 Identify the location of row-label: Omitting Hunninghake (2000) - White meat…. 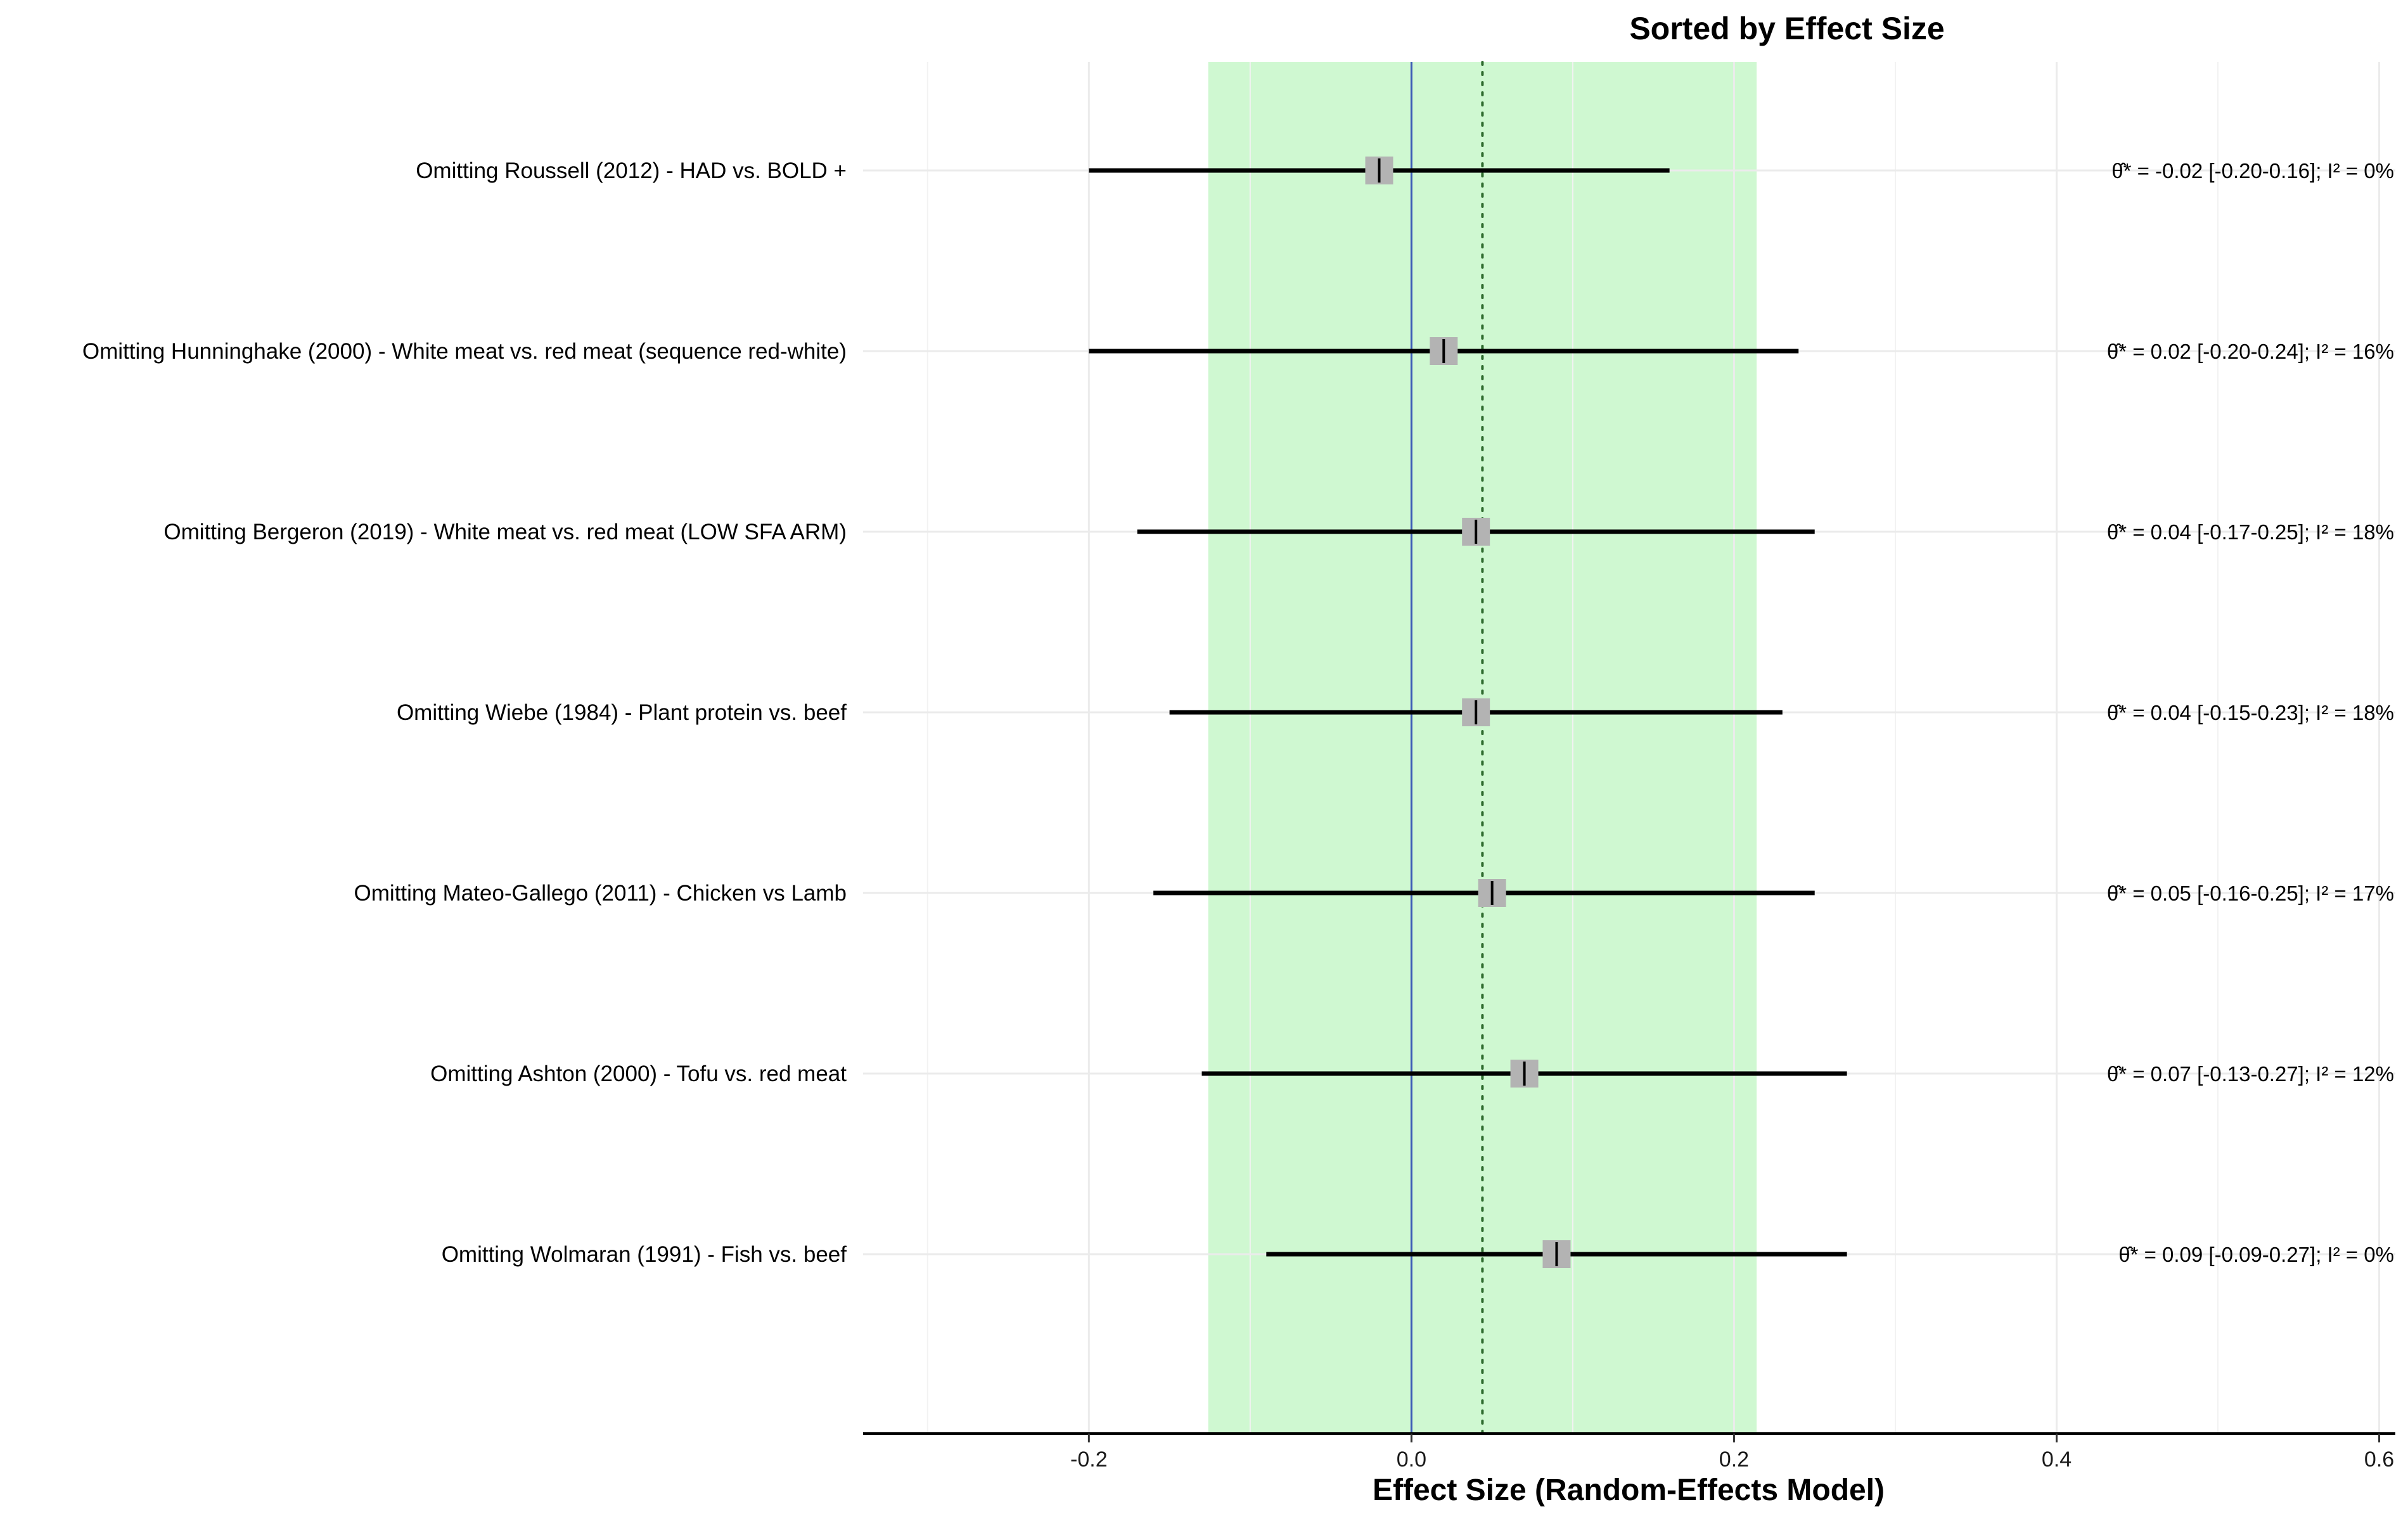
(464, 352).